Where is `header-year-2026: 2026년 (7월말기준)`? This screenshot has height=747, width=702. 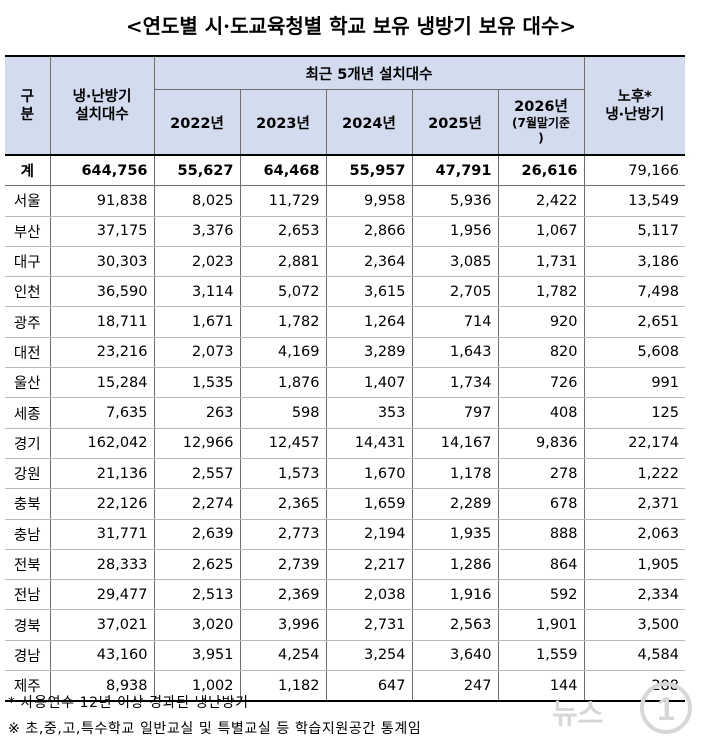
header-year-2026: 2026년 (7월말기준) is located at coordinates (541, 123).